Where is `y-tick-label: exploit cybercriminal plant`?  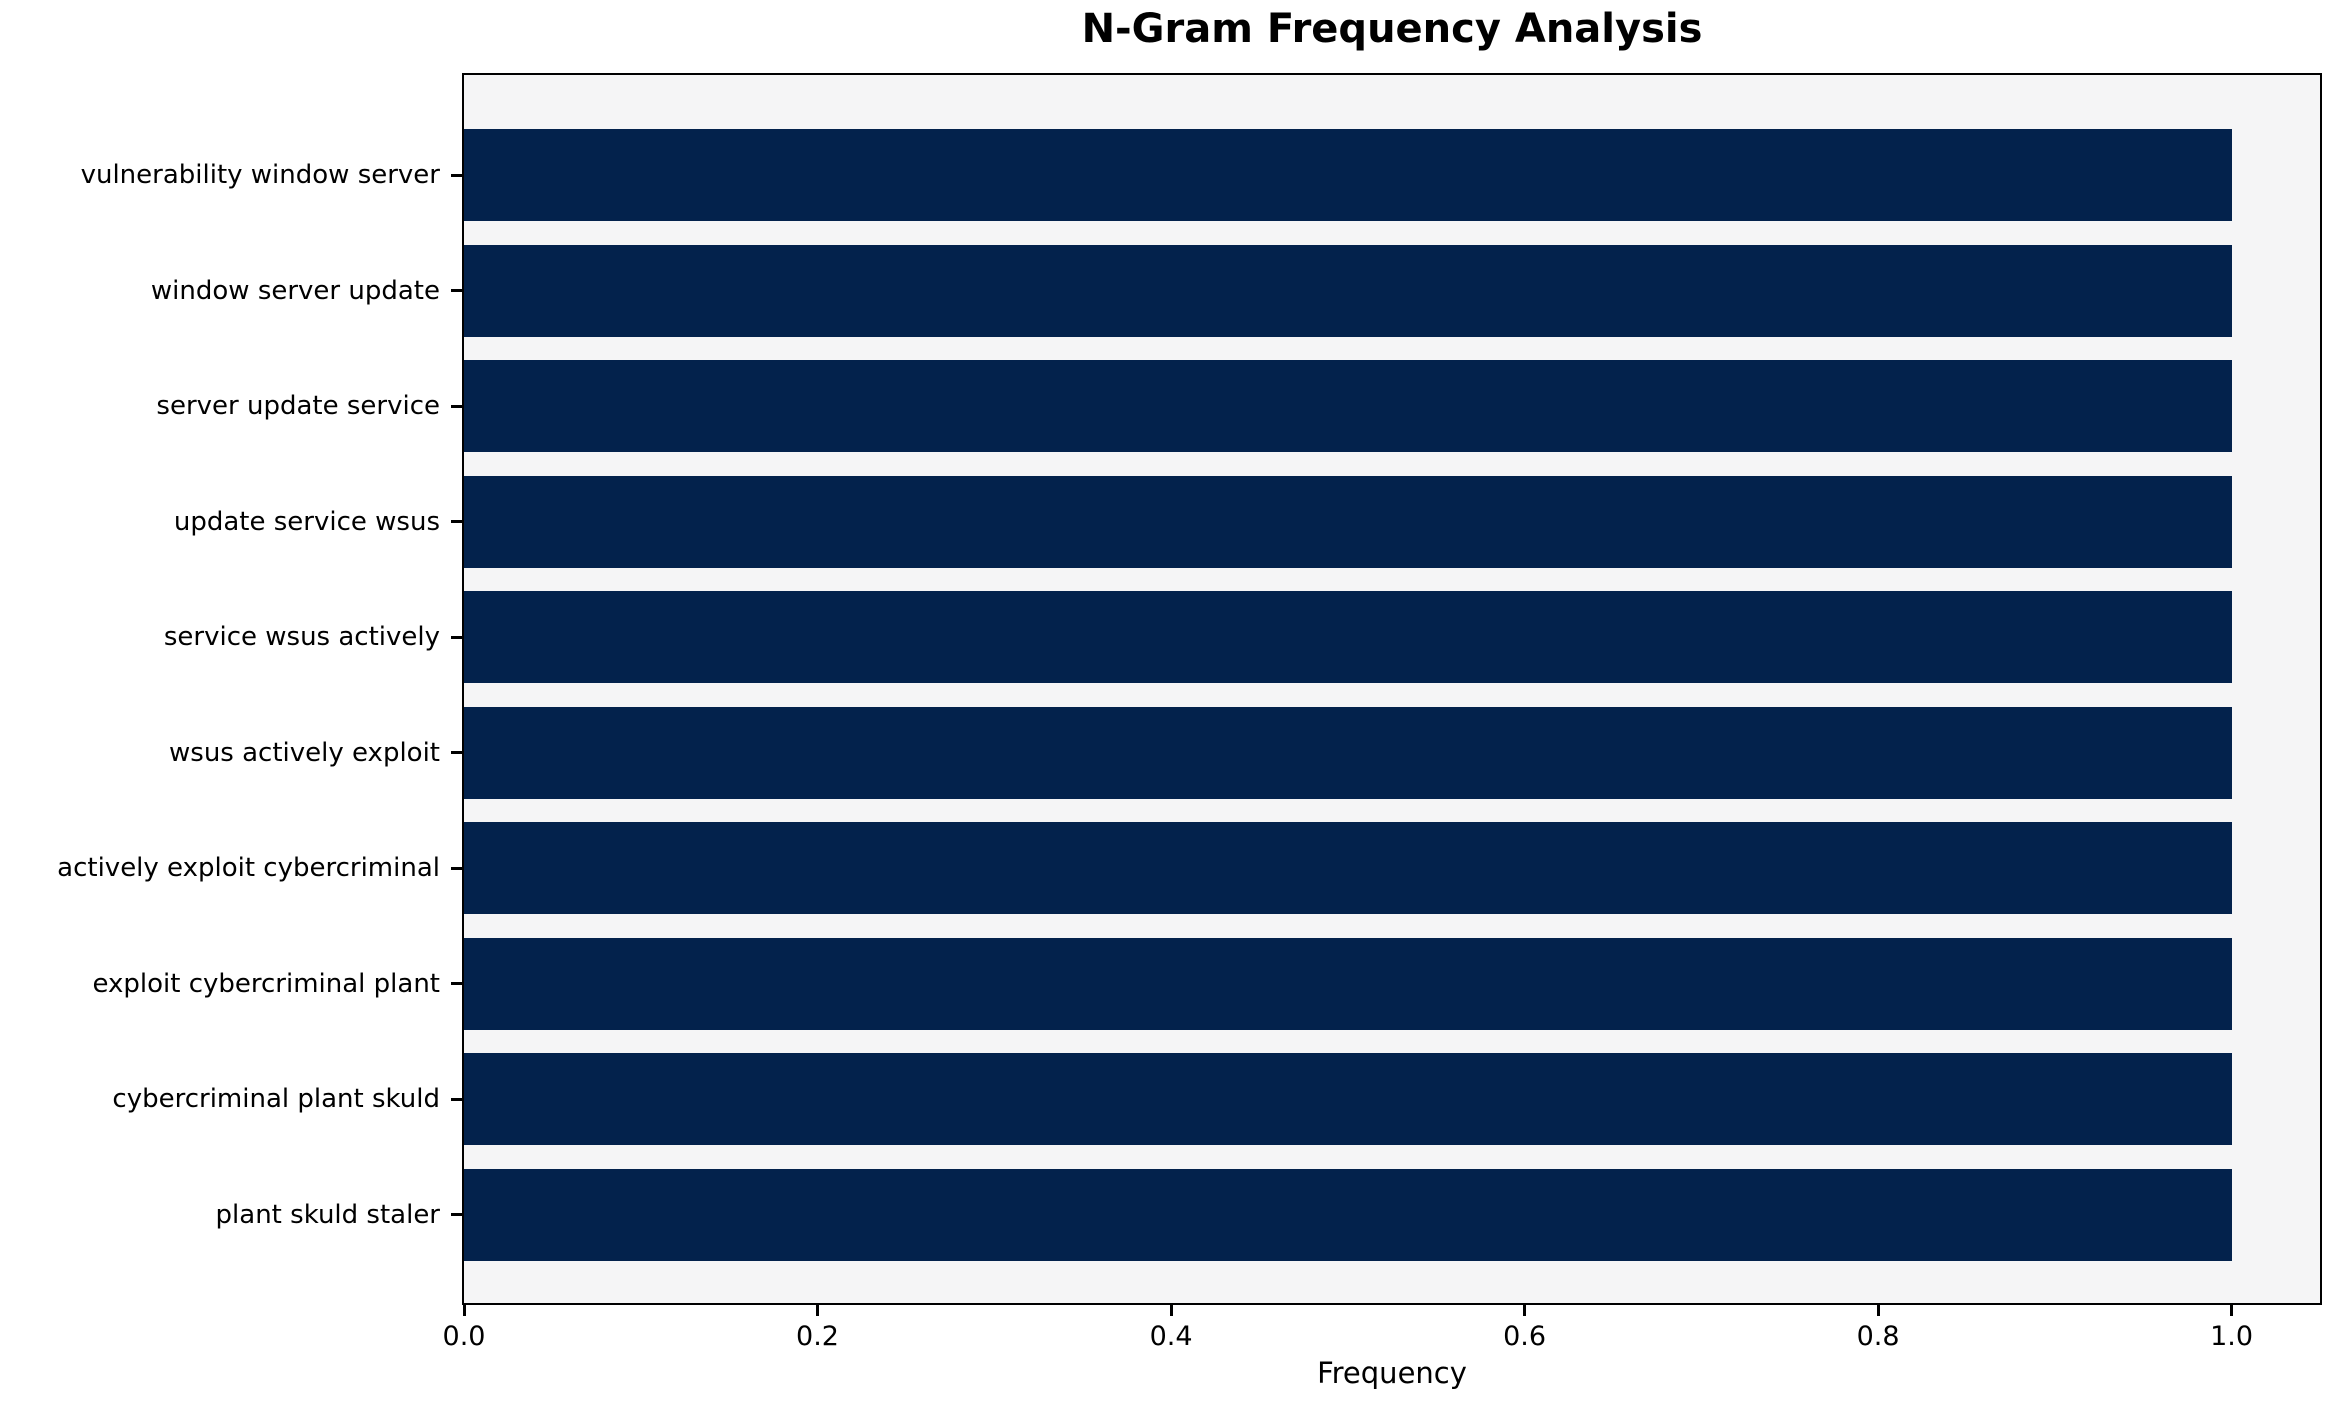 y-tick-label: exploit cybercriminal plant is located at coordinates (266, 983).